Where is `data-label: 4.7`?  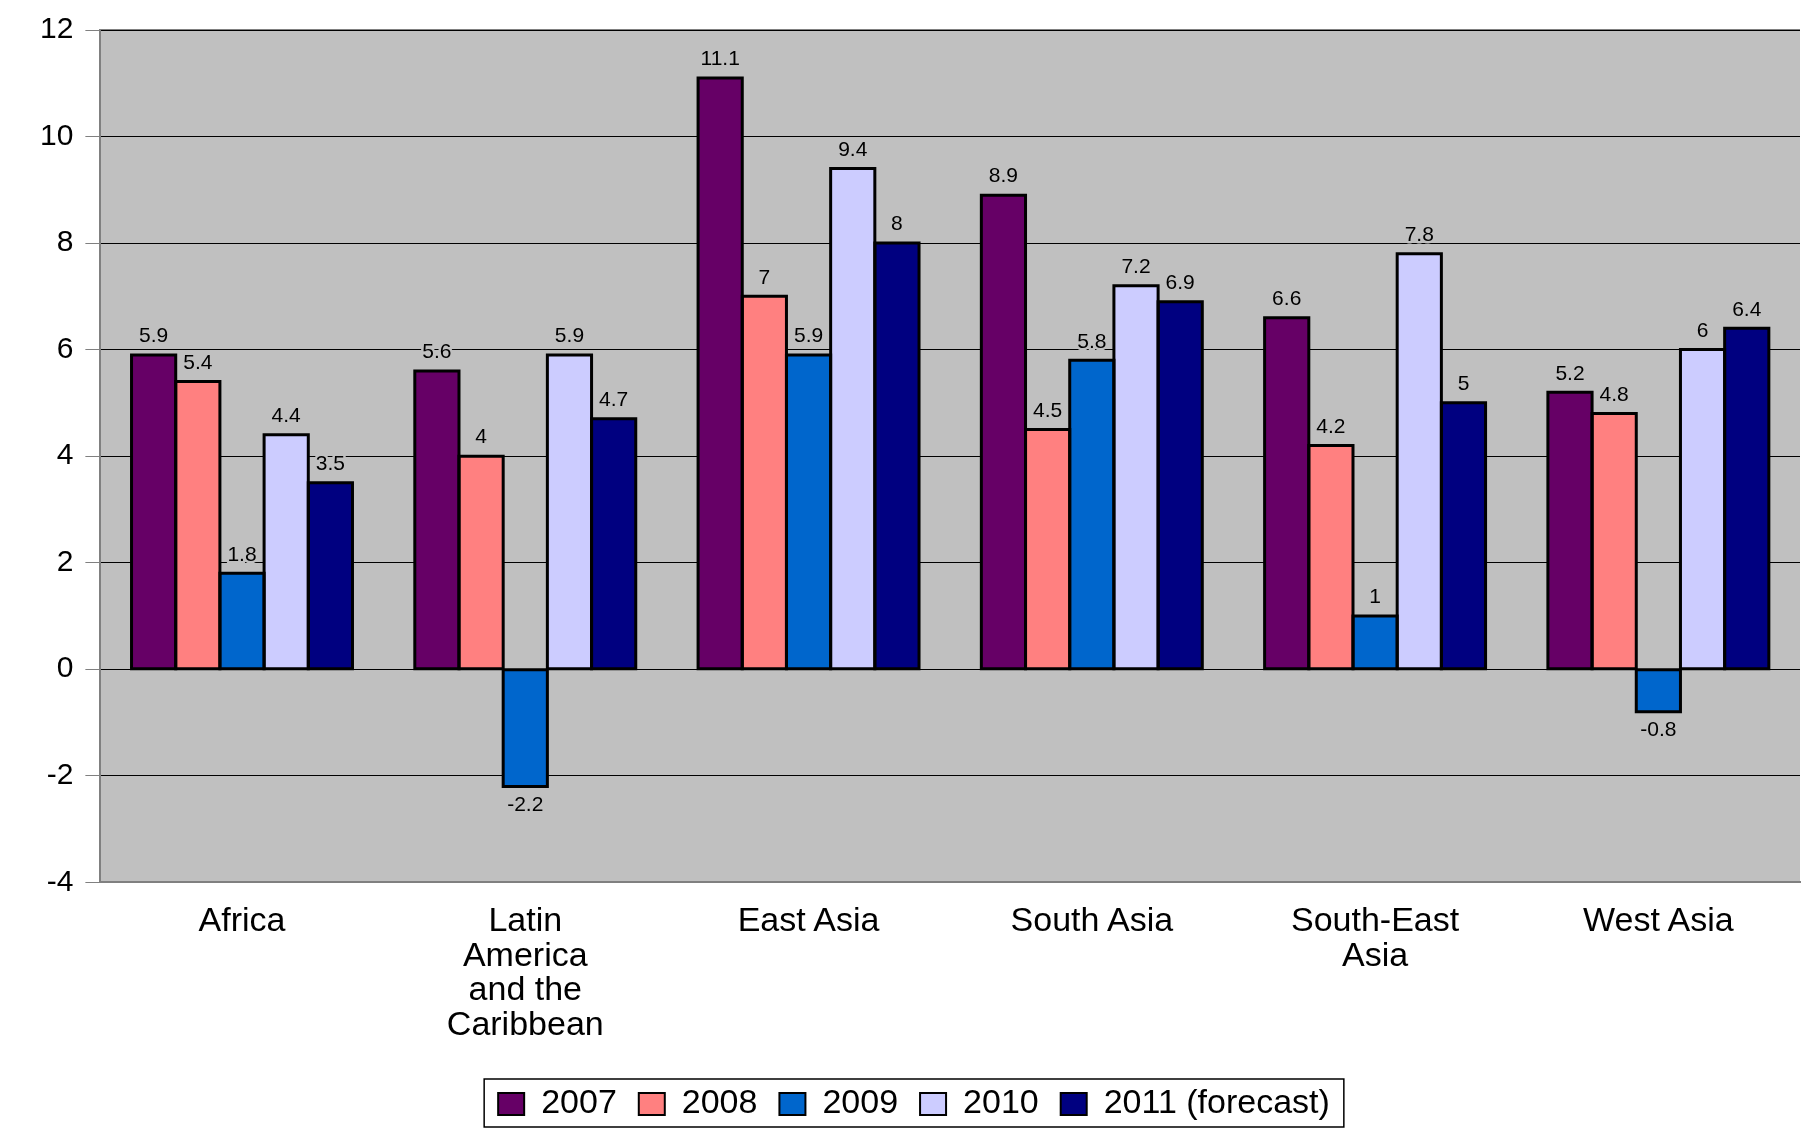
data-label: 4.7 is located at coordinates (614, 399).